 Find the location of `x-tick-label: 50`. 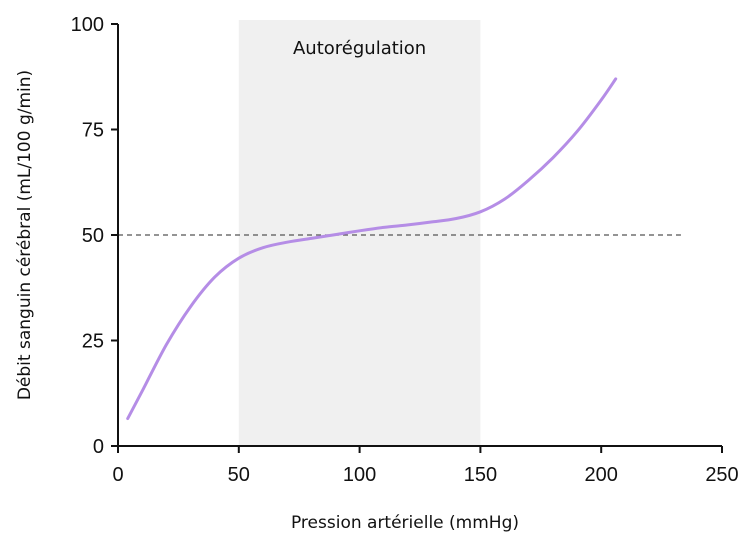

x-tick-label: 50 is located at coordinates (239, 475).